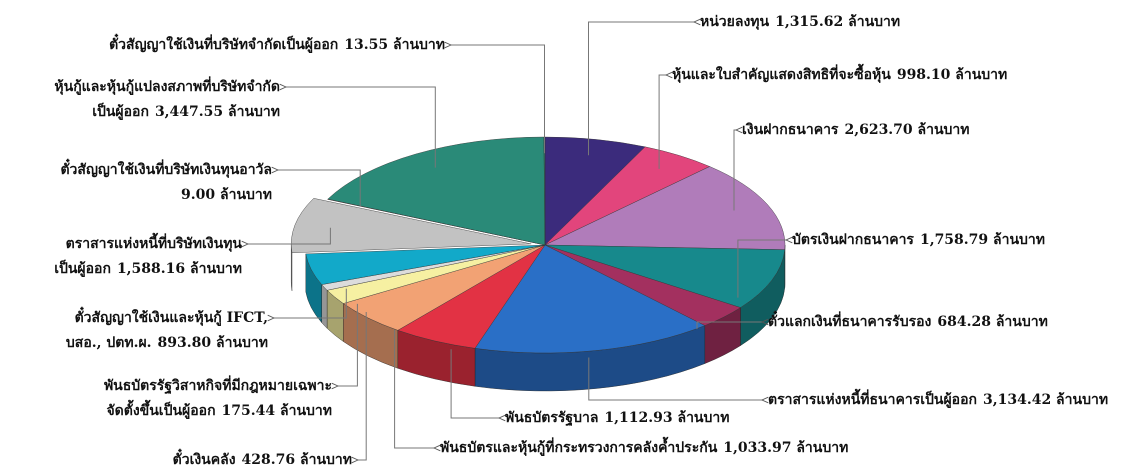  Describe the element at coordinates (179, 269) in the screenshot. I see `value-label: 1,588.16 ล้านบาท` at that location.